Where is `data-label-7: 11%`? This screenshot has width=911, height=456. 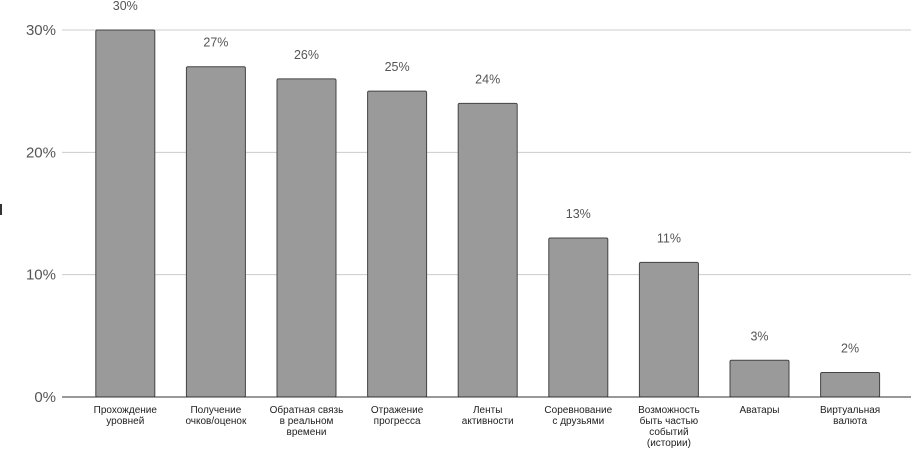
data-label-7: 11% is located at coordinates (669, 238).